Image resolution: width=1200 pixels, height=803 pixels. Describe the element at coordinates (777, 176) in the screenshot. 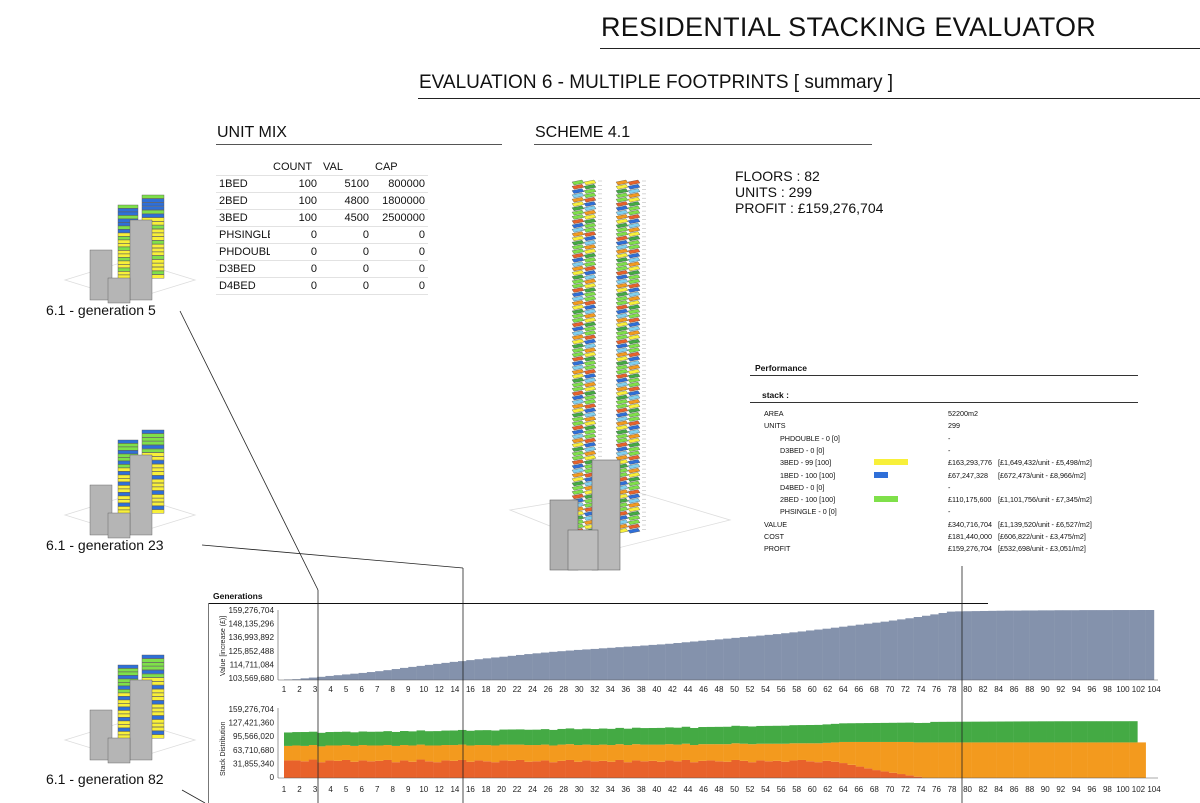

I see `floors-stat: FLOORS : 82` at that location.